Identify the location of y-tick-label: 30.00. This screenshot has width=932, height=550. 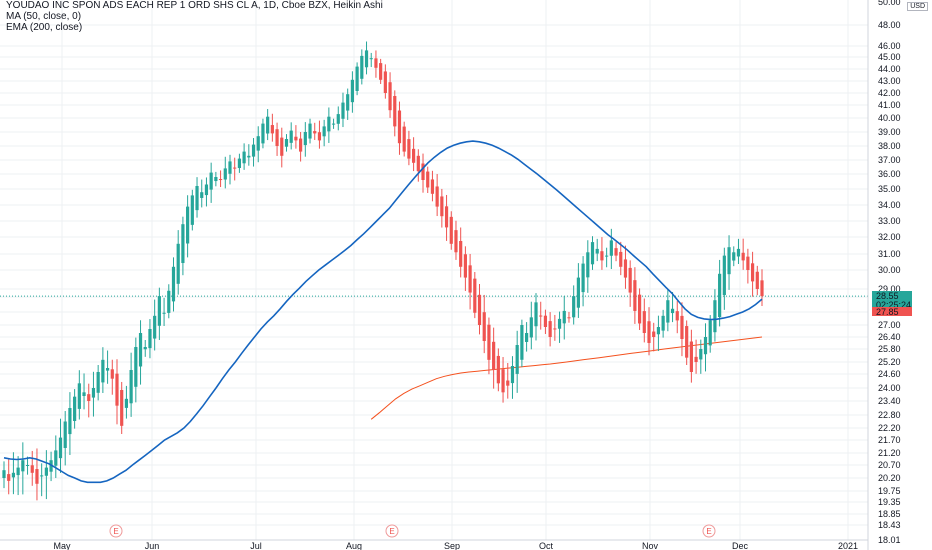
(889, 270).